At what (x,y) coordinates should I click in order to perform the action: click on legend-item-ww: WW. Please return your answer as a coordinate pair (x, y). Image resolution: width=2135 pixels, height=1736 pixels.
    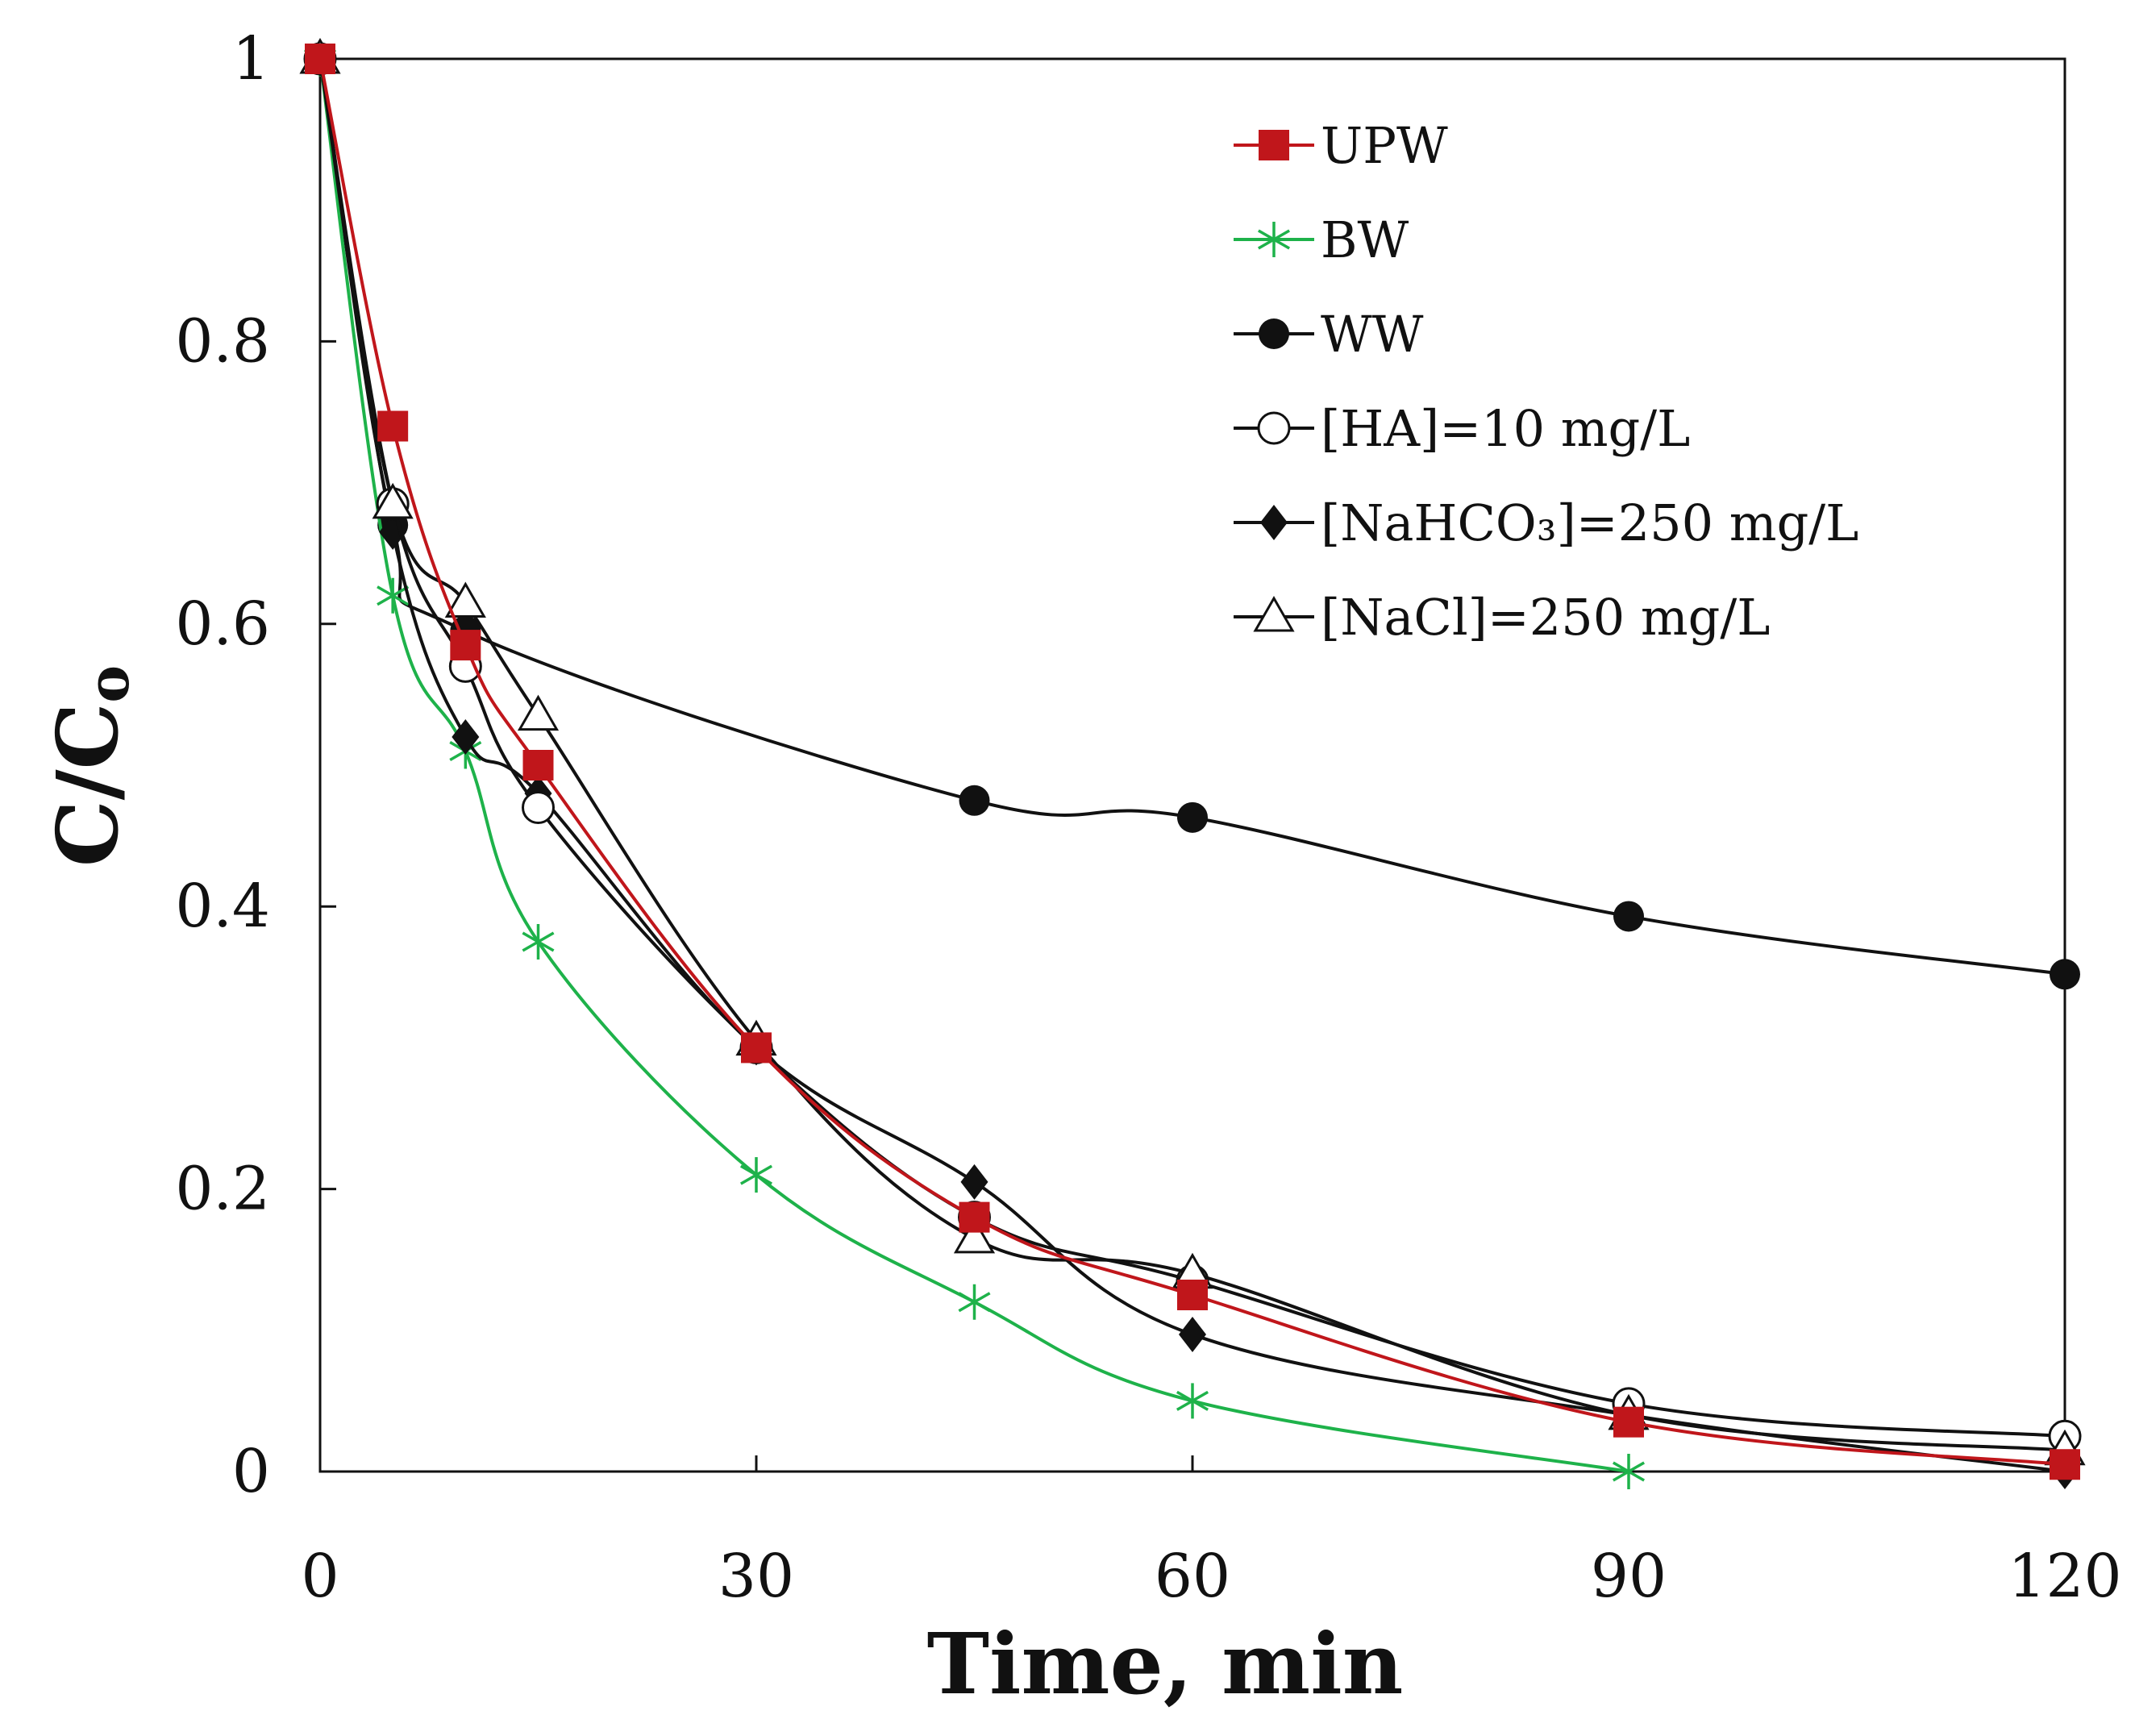
    Looking at the image, I should click on (1329, 334).